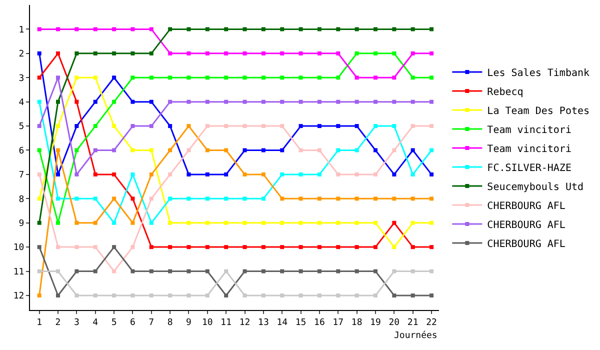 The width and height of the screenshot is (600, 350). What do you see at coordinates (526, 206) in the screenshot?
I see `legend-label: CHERBOURG AFL` at bounding box center [526, 206].